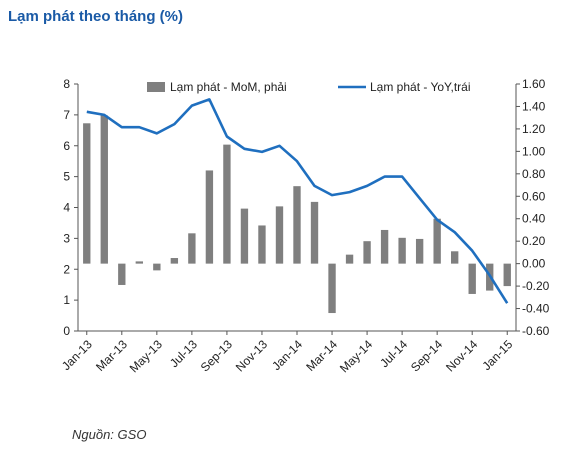  I want to click on x-tick-label: May-14, so click(356, 356).